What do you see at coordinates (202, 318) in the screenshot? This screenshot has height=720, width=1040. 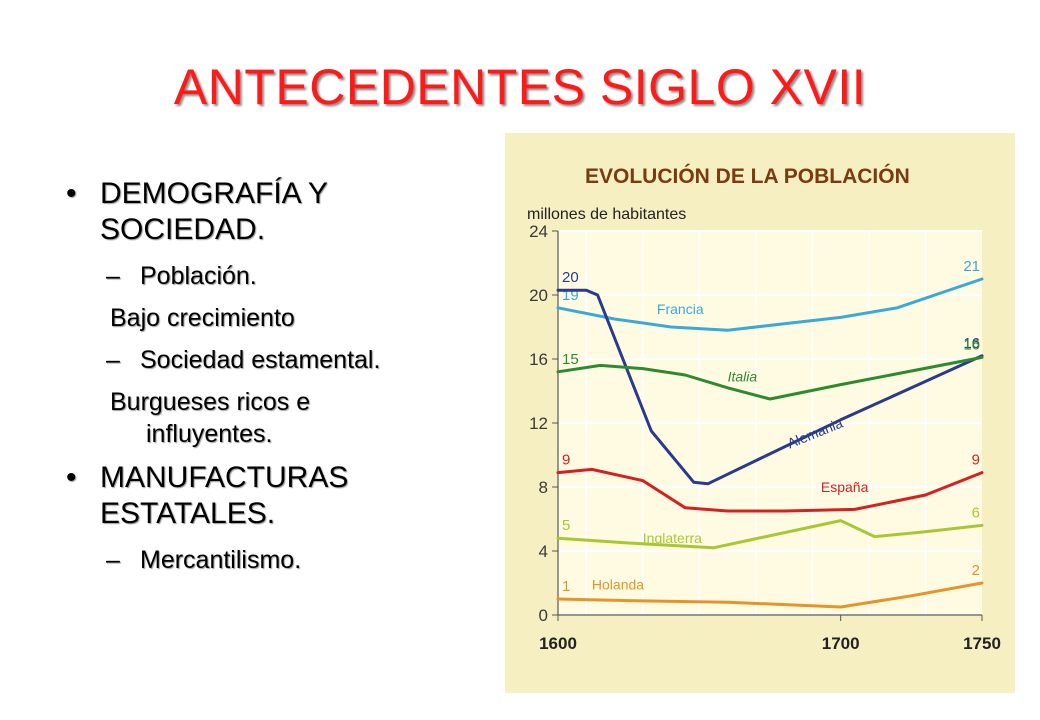 I see `note-text: Bajo crecimiento` at bounding box center [202, 318].